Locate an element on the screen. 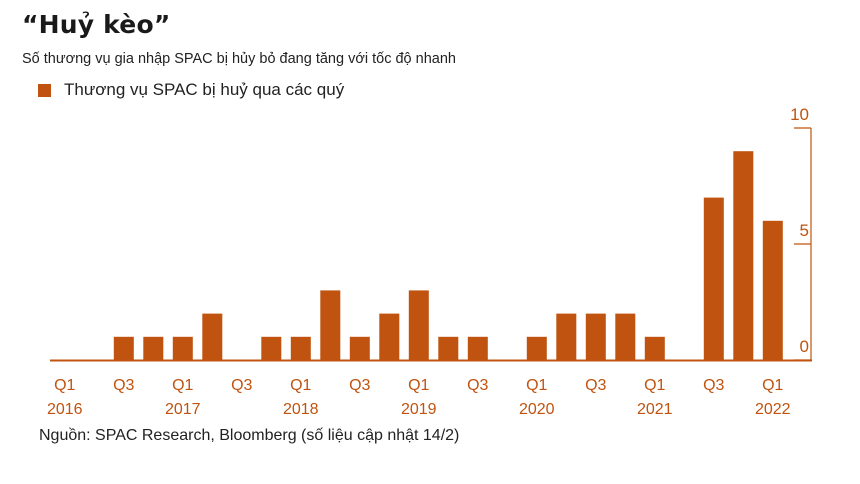 The width and height of the screenshot is (860, 484). x-tick-year-label: 2021 is located at coordinates (655, 409).